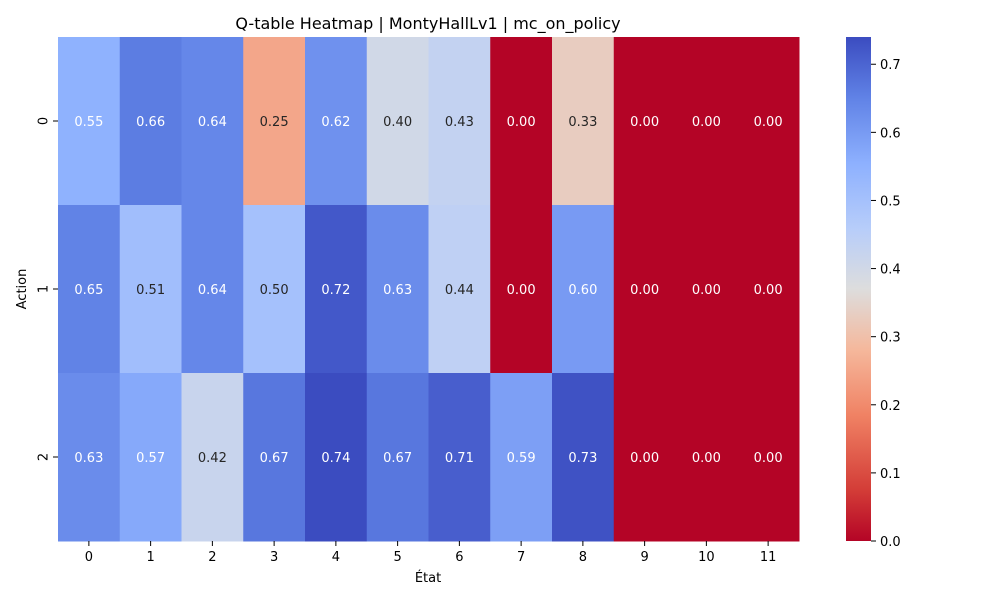 The width and height of the screenshot is (1000, 600). What do you see at coordinates (274, 557) in the screenshot?
I see `x-tick-label: 3` at bounding box center [274, 557].